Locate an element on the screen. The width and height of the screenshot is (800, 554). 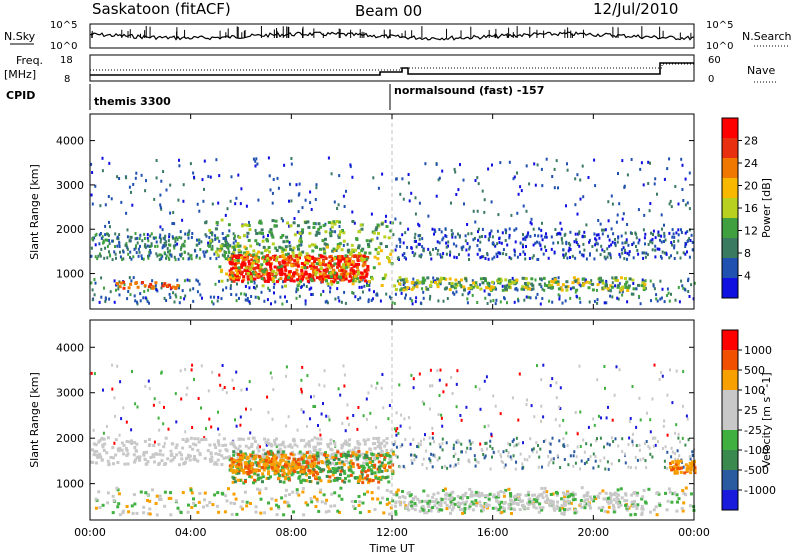
nave-tick-bottom: 0 is located at coordinates (711, 79).